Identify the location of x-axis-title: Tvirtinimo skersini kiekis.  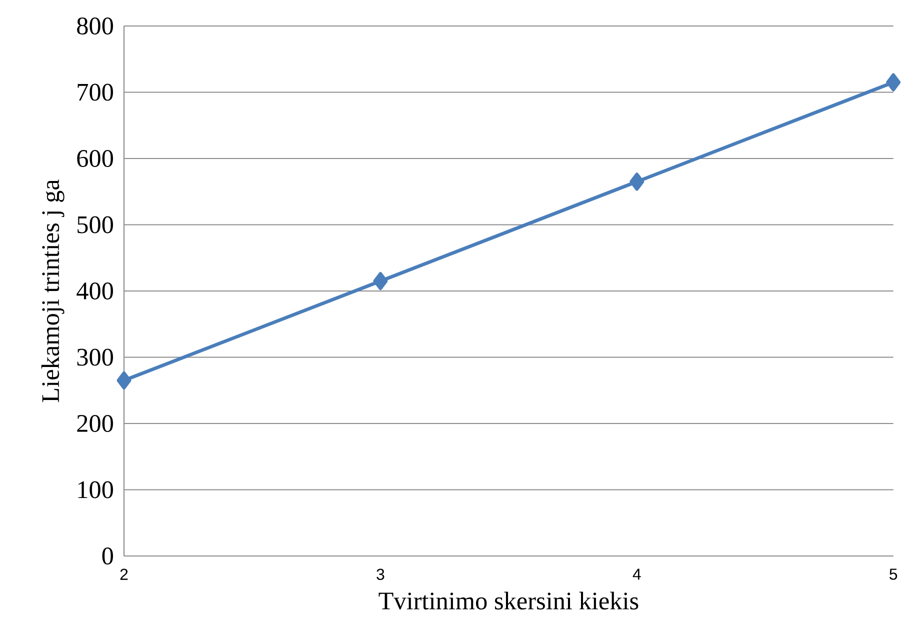
(508, 601).